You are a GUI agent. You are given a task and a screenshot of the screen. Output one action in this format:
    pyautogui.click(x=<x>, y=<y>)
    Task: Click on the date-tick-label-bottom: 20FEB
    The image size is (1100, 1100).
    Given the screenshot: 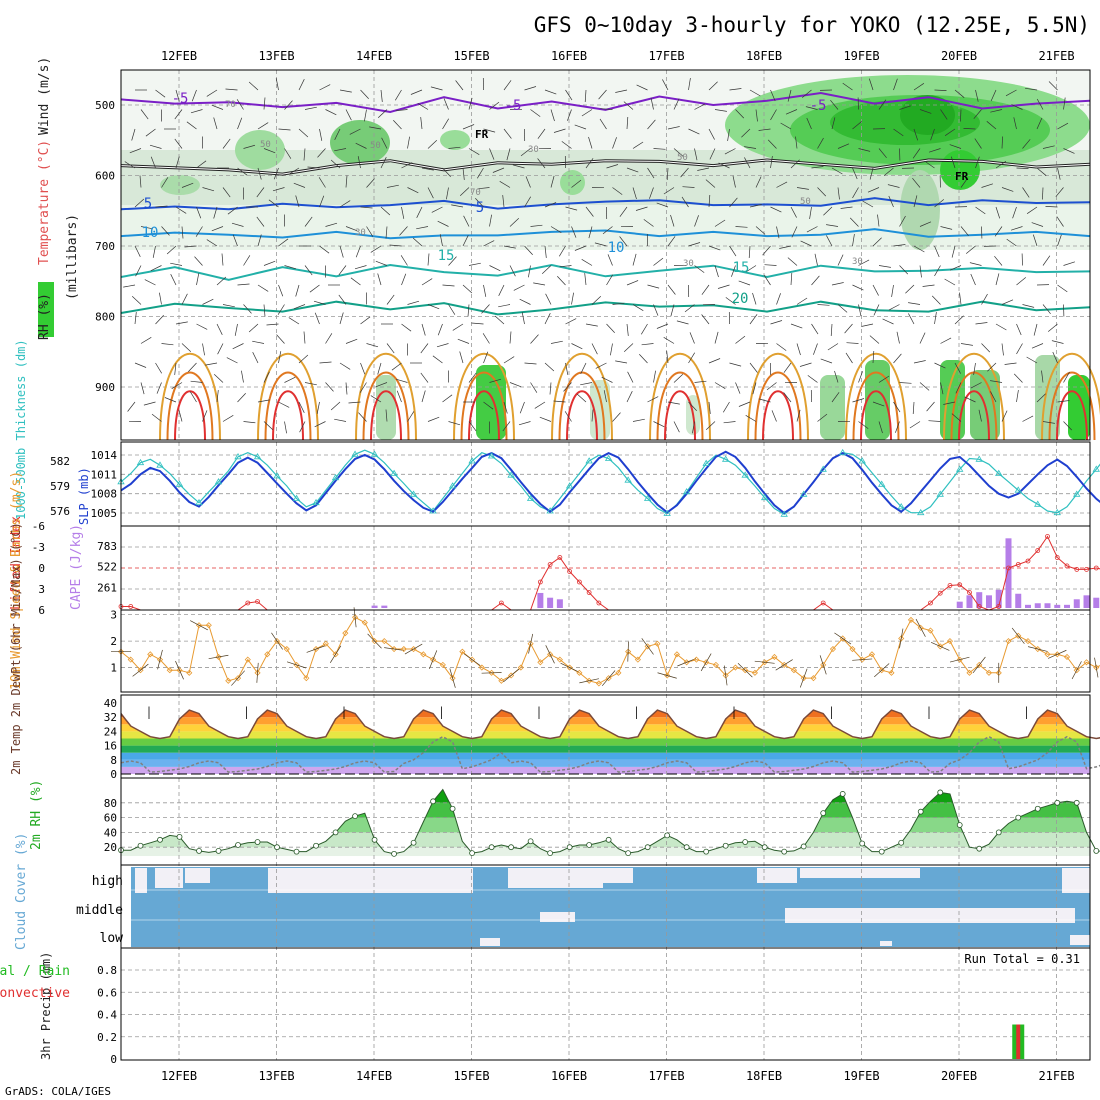 What is the action you would take?
    pyautogui.click(x=959, y=1076)
    